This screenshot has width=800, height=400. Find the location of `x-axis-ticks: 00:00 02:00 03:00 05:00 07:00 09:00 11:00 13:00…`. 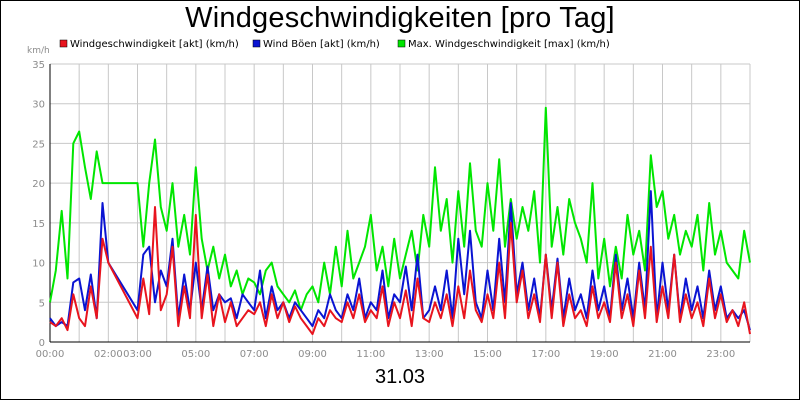

x-axis-ticks: 00:00 02:00 03:00 05:00 07:00 09:00 11:00 13:00… is located at coordinates (386, 354).